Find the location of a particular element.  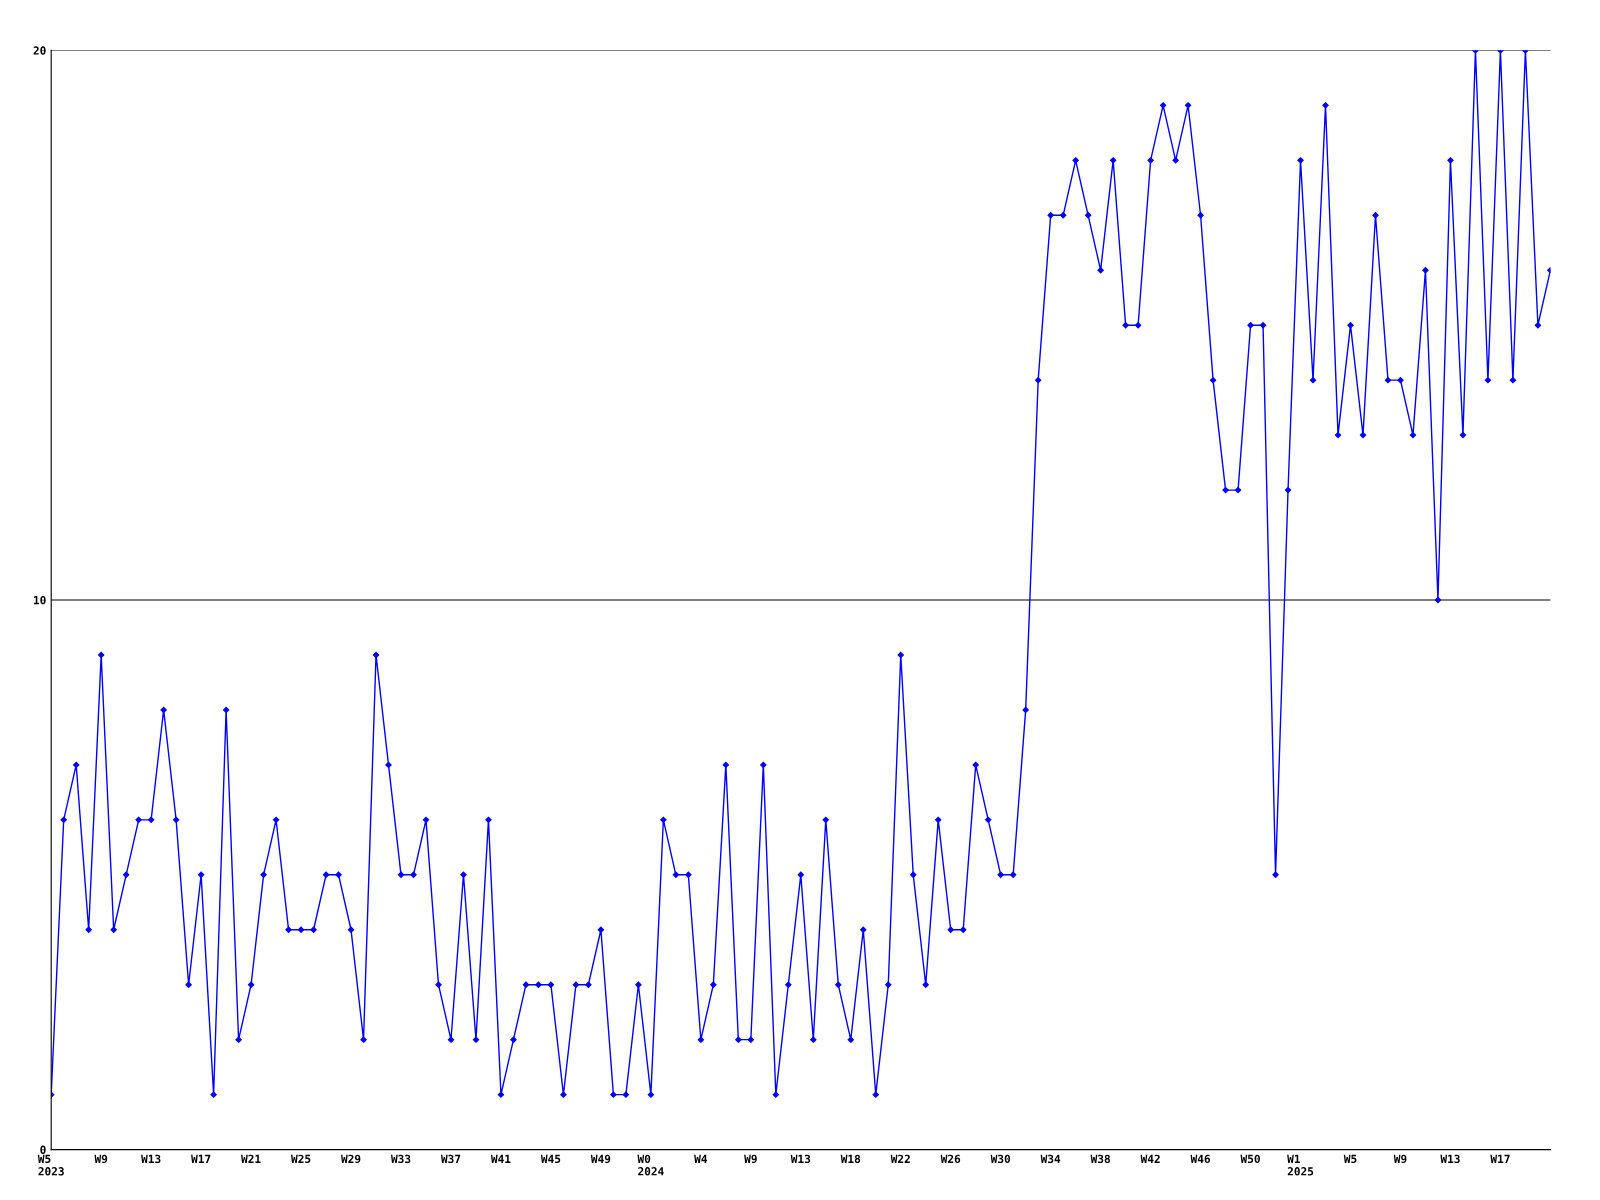

x-tick-label: W46 is located at coordinates (1200, 1159).